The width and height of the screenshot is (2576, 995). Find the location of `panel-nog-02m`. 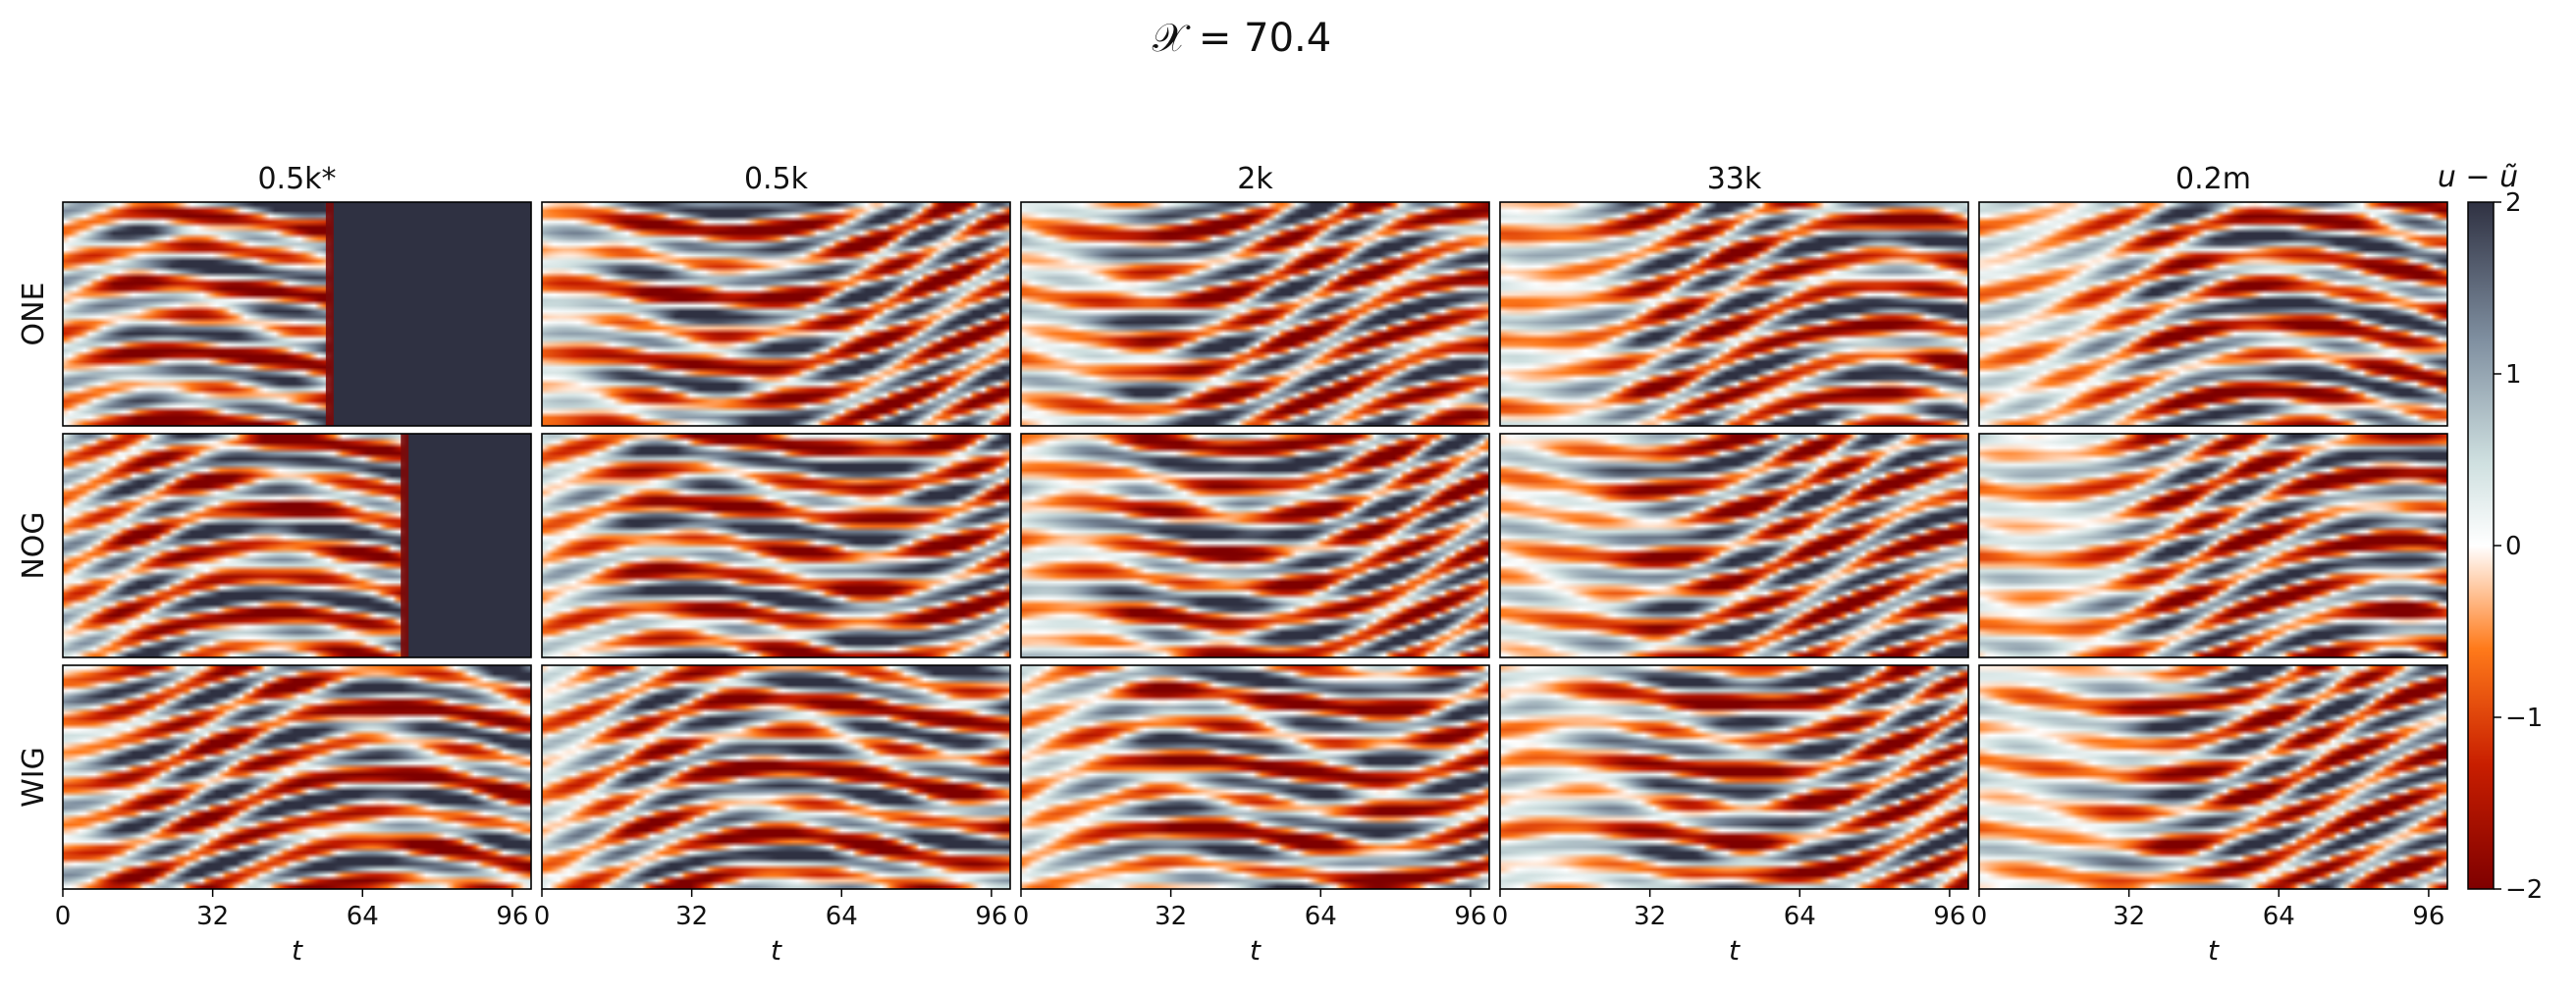

panel-nog-02m is located at coordinates (2213, 546).